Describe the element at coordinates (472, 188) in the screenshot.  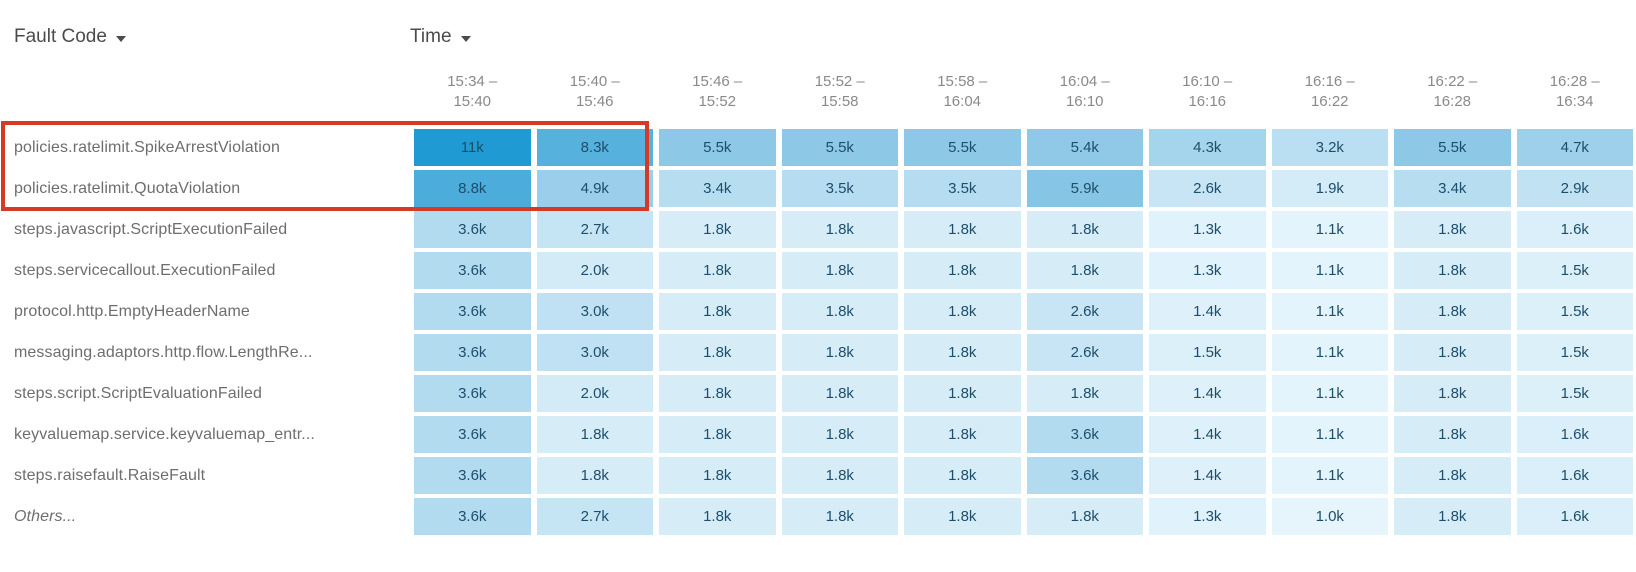
I see `heatmap-cell: 8.8k` at that location.